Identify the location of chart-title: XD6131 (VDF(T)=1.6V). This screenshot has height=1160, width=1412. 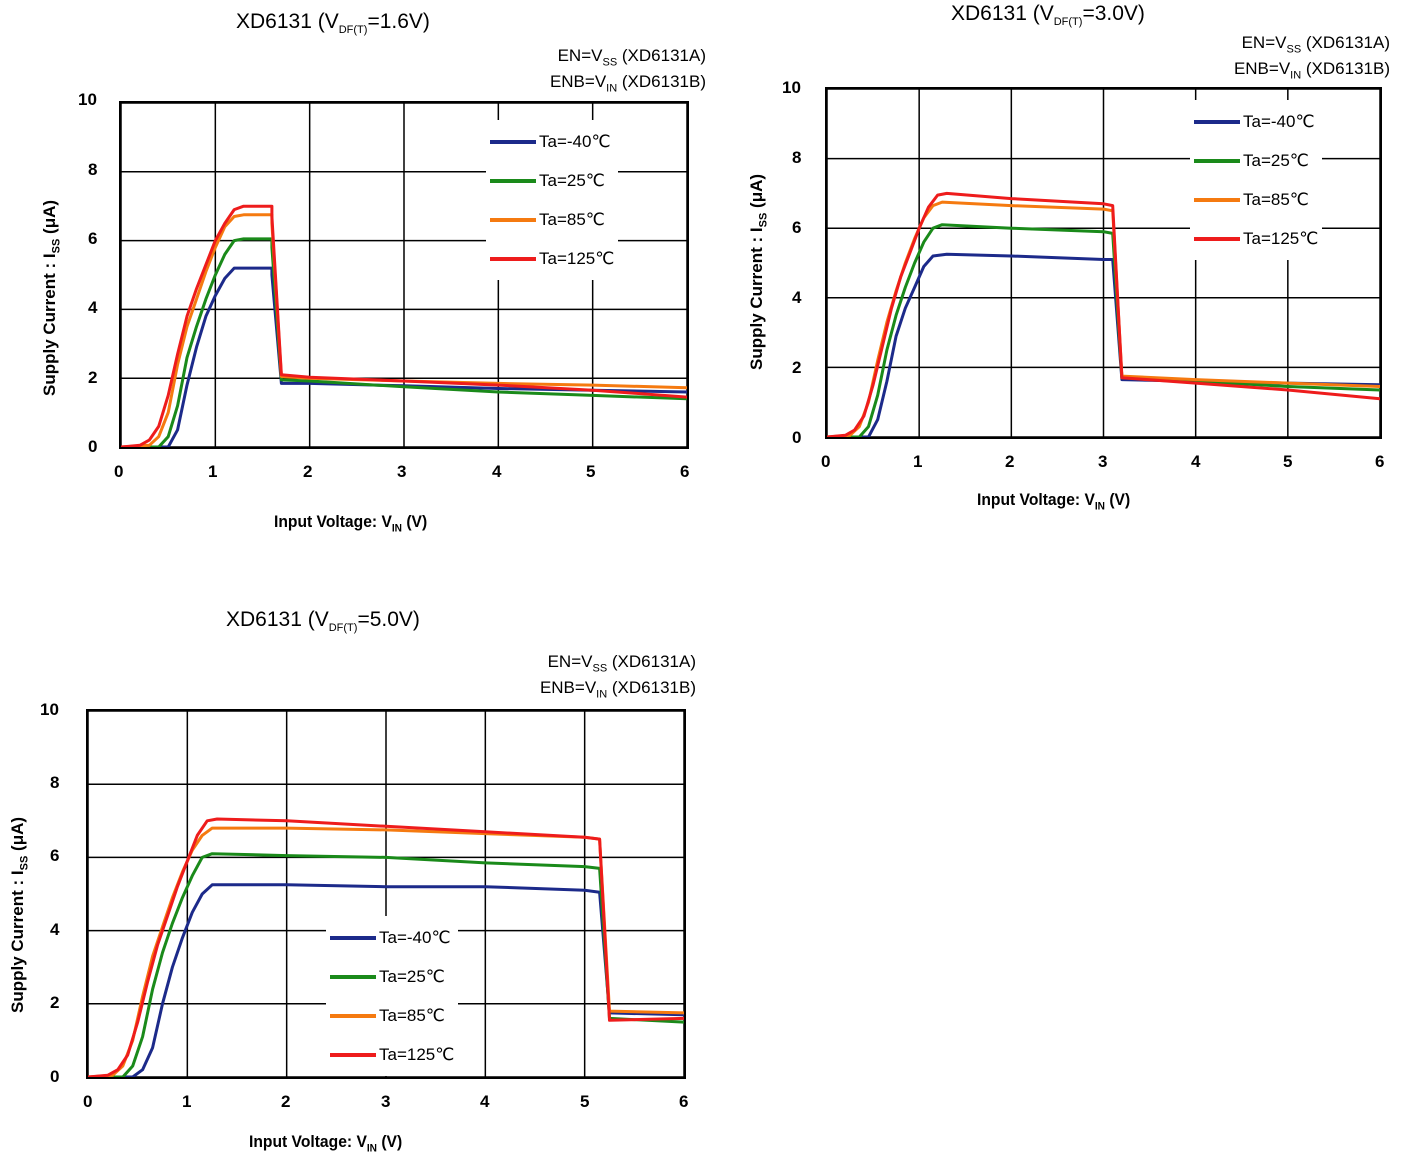
(333, 23).